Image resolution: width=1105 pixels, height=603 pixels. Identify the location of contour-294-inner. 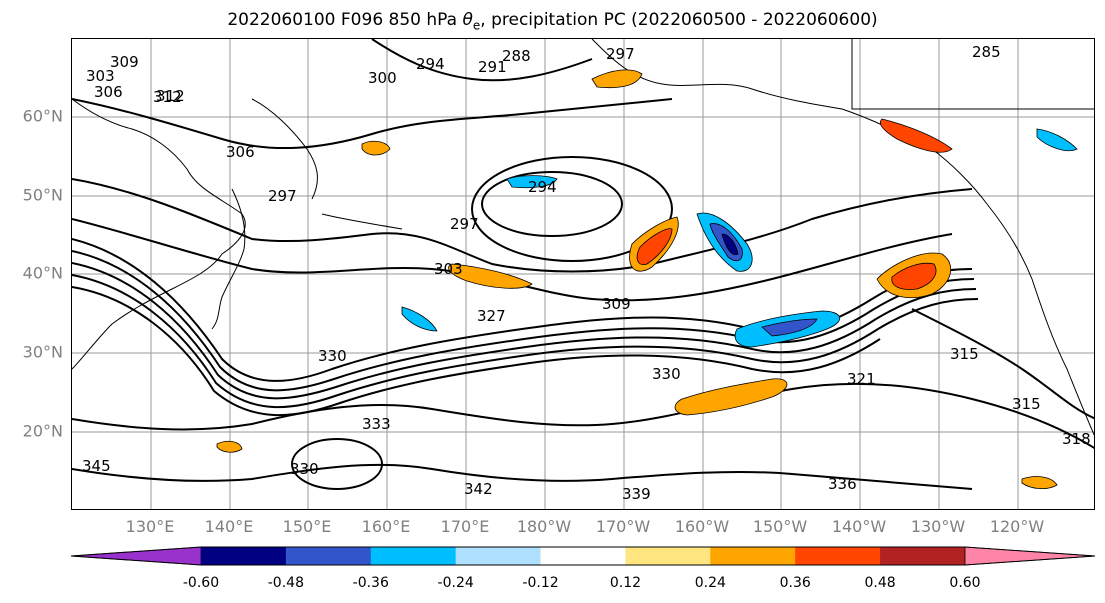
(552, 204).